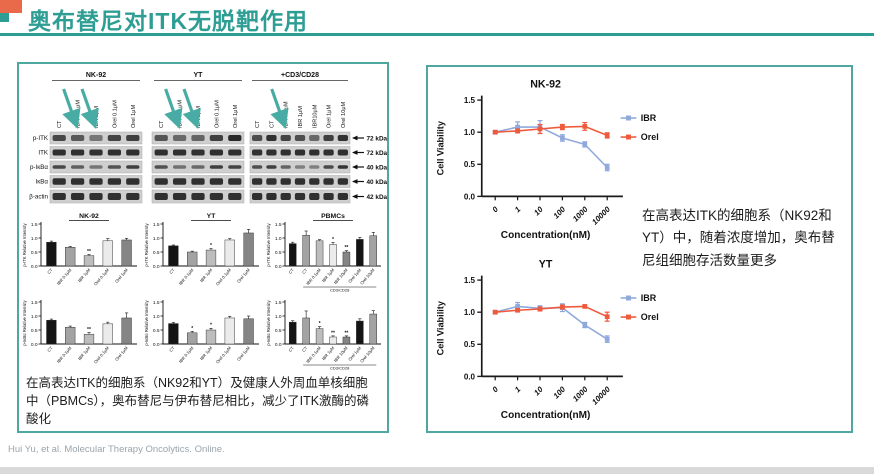  Describe the element at coordinates (517, 209) in the screenshot. I see `svg-text: 1` at that location.